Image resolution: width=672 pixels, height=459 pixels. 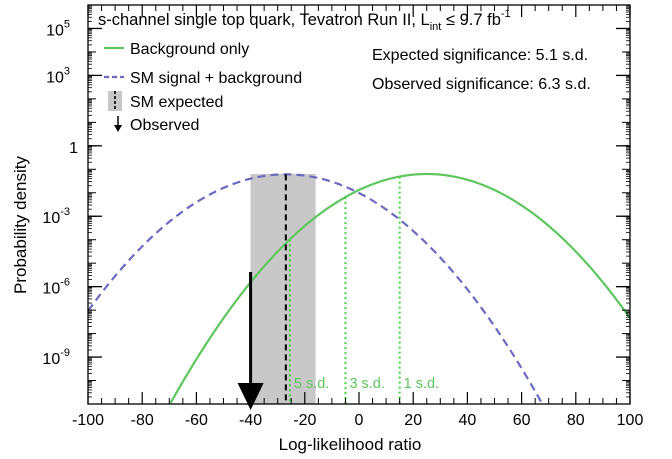 What do you see at coordinates (73, 148) in the screenshot?
I see `y-tick-label: 1` at bounding box center [73, 148].